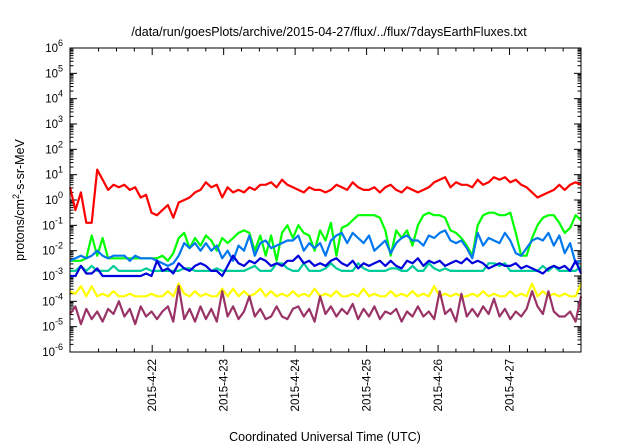 The height and width of the screenshot is (448, 640). I want to click on y-tick-label: 10⁻³, so click(52, 274).